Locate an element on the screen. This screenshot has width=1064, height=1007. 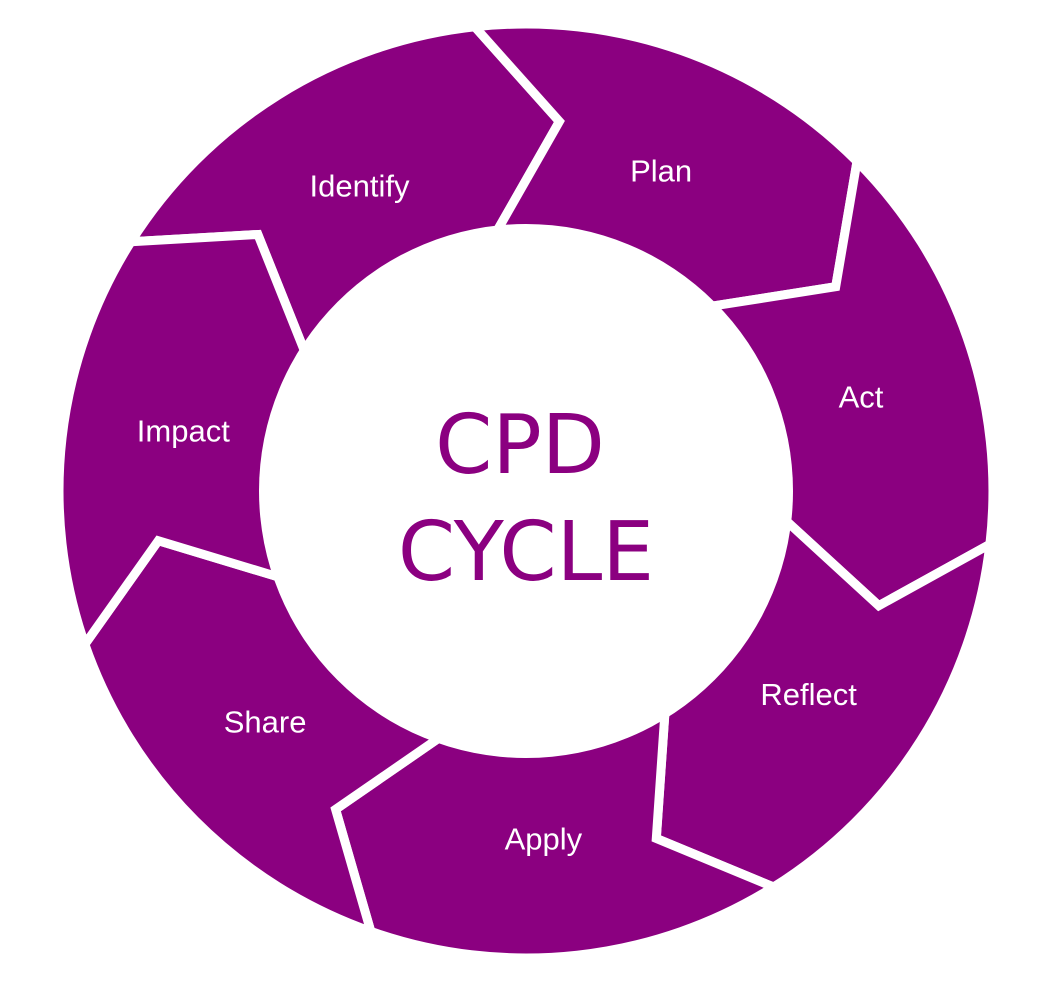
step-label-reflect: Reflect is located at coordinates (808, 694).